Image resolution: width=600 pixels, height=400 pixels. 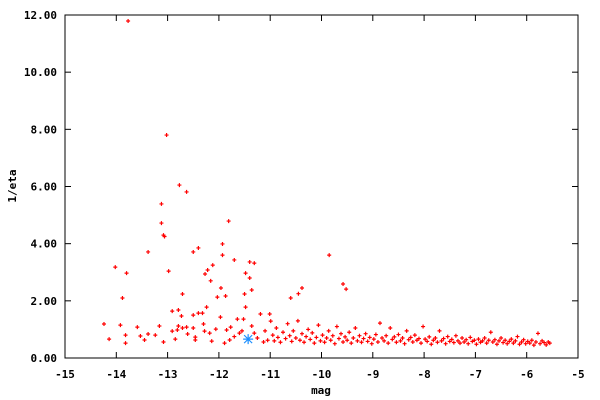 What do you see at coordinates (44, 244) in the screenshot?
I see `y-tick-label: 4.00` at bounding box center [44, 244].